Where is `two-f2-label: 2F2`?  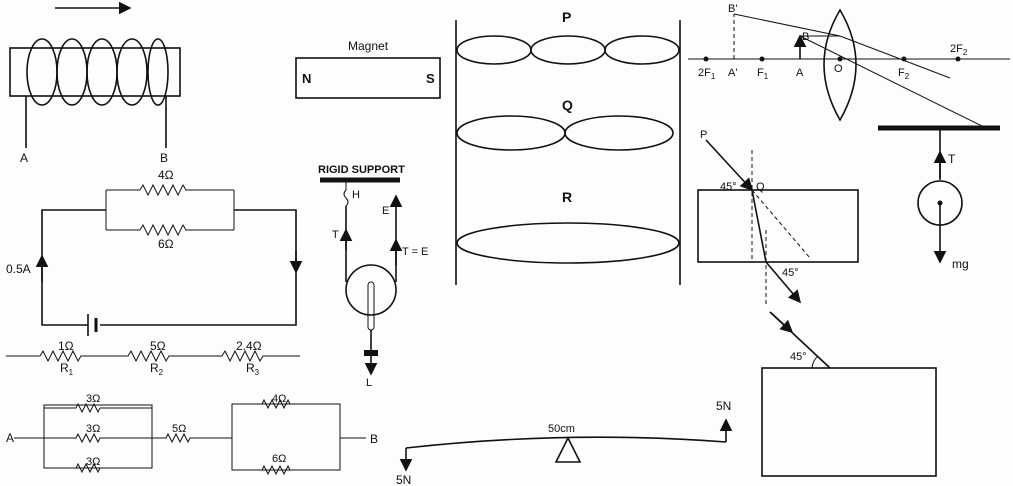
two-f2-label: 2F2 is located at coordinates (959, 50).